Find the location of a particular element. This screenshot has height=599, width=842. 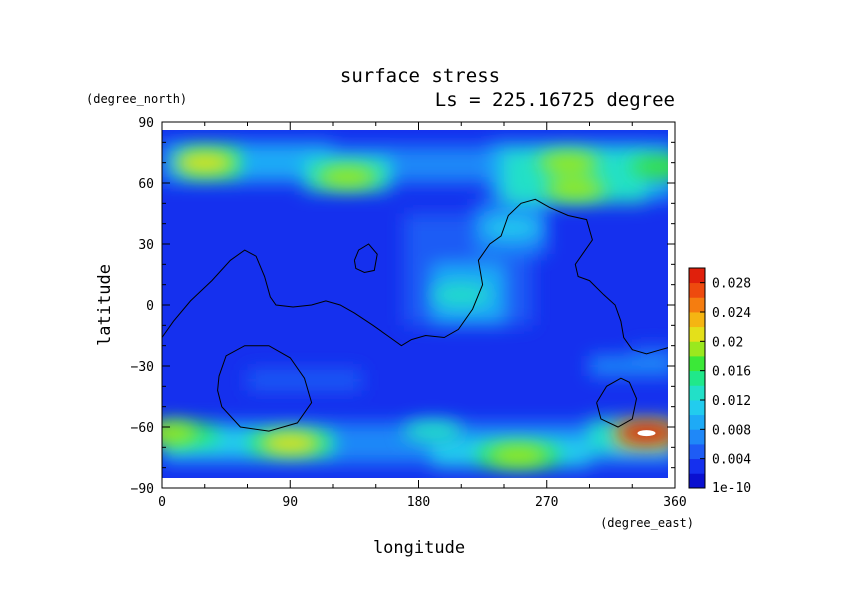

x-tick-label: 180 is located at coordinates (418, 502).